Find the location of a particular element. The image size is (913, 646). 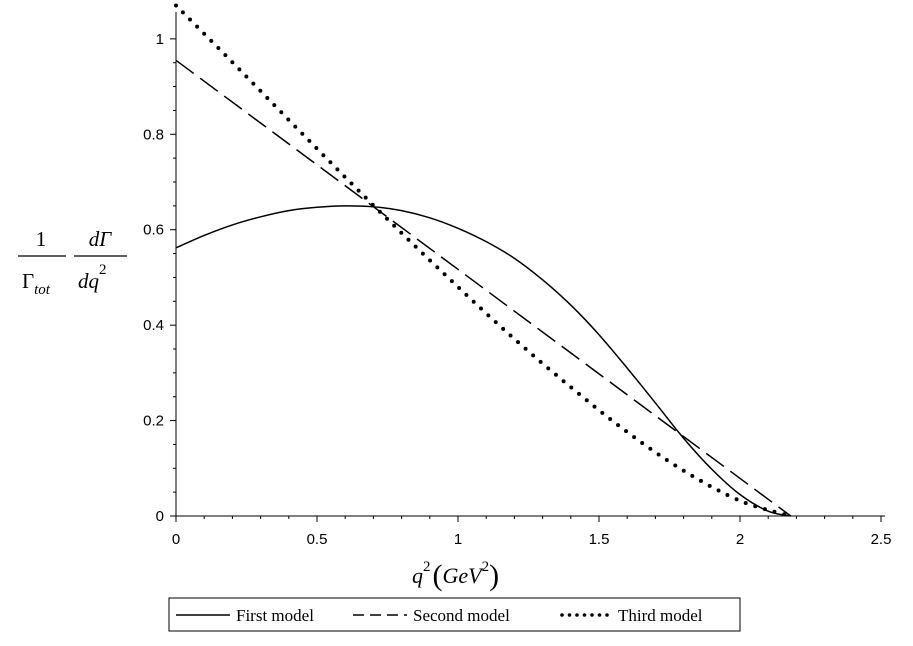

y-tick-label: 0.8 is located at coordinates (153, 134).